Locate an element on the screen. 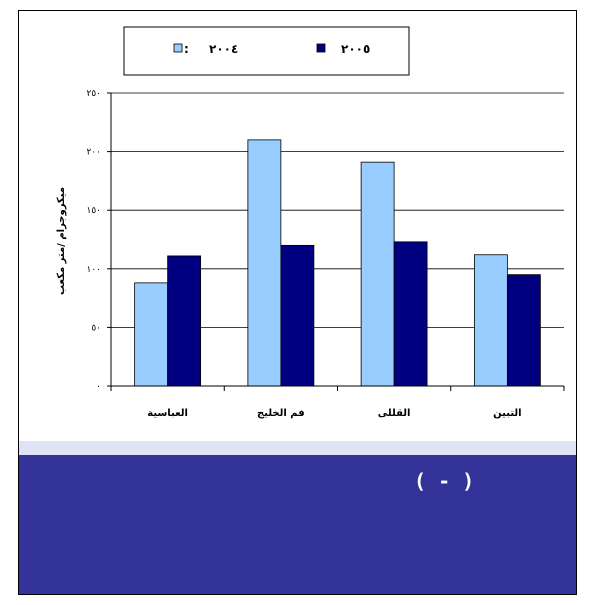 Image resolution: width=595 pixels, height=605 pixels. legend-label-2005: ٢٠٠٥ is located at coordinates (355, 49).